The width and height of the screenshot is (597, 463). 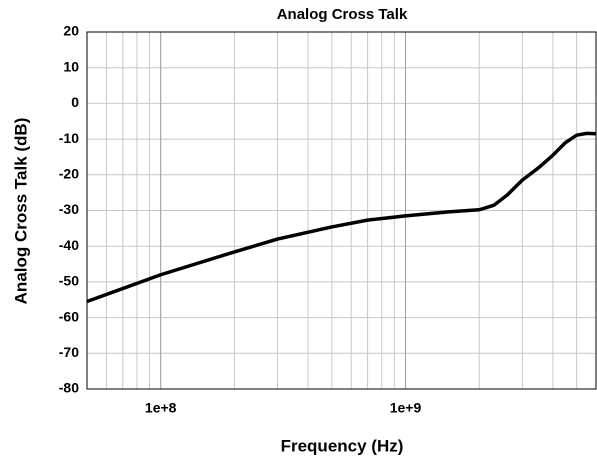 What do you see at coordinates (20, 211) in the screenshot?
I see `y-axis-label: Analog Cross Talk (dB)` at bounding box center [20, 211].